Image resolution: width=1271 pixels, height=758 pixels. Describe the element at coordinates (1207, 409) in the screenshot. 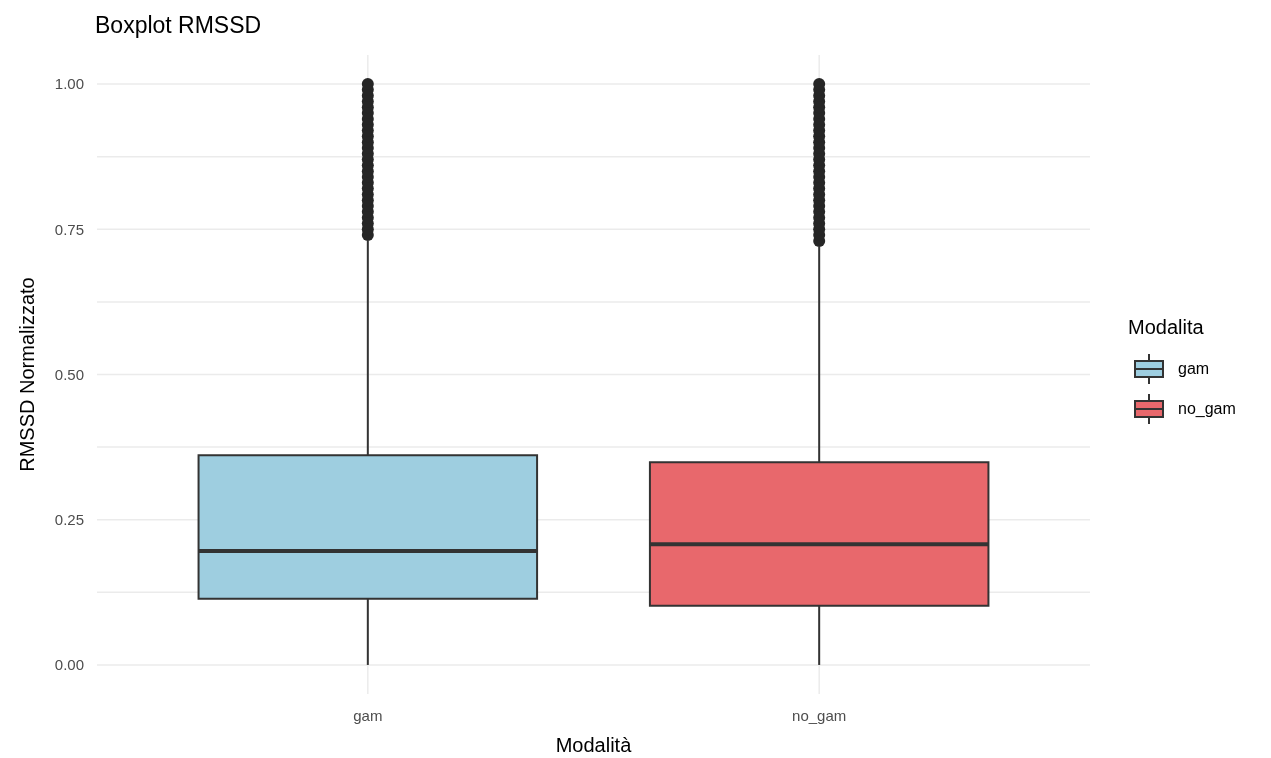

I see `legend-label: no_gam` at that location.